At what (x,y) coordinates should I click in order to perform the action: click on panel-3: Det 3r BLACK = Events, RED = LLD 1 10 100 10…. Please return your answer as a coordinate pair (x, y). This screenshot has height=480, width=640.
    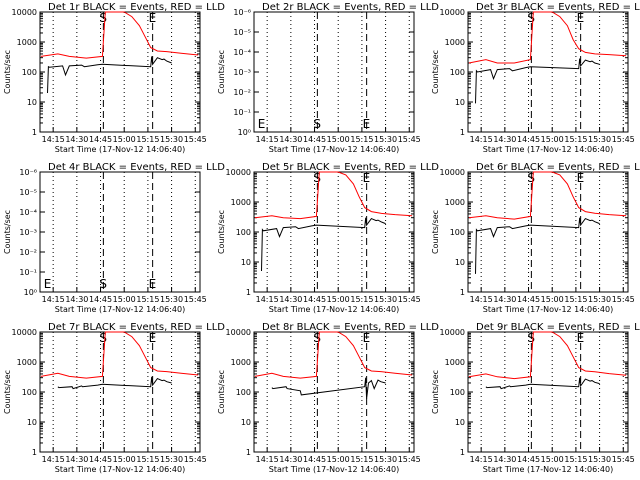
    Looking at the image, I should click on (535, 78).